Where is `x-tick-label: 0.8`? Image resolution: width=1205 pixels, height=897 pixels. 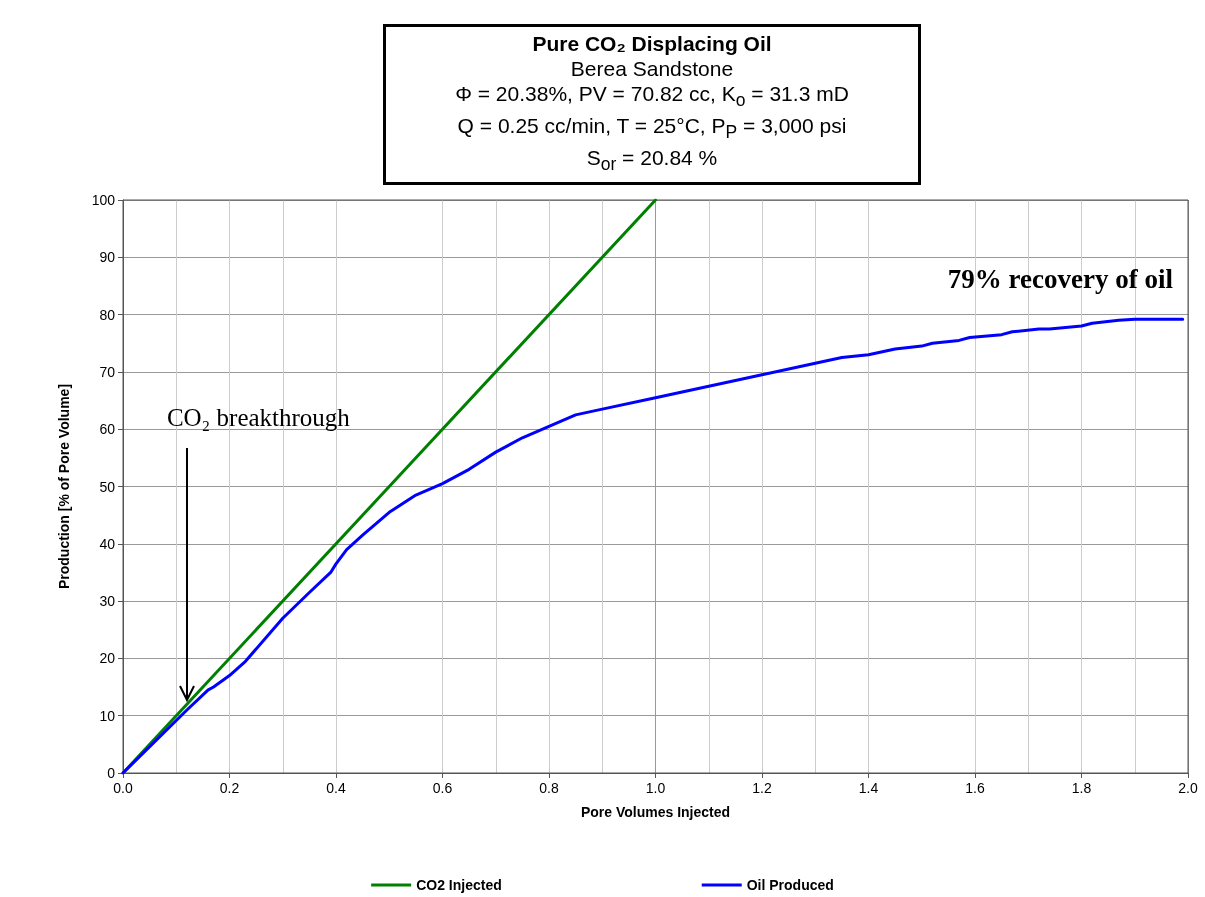
x-tick-label: 0.8 is located at coordinates (549, 788).